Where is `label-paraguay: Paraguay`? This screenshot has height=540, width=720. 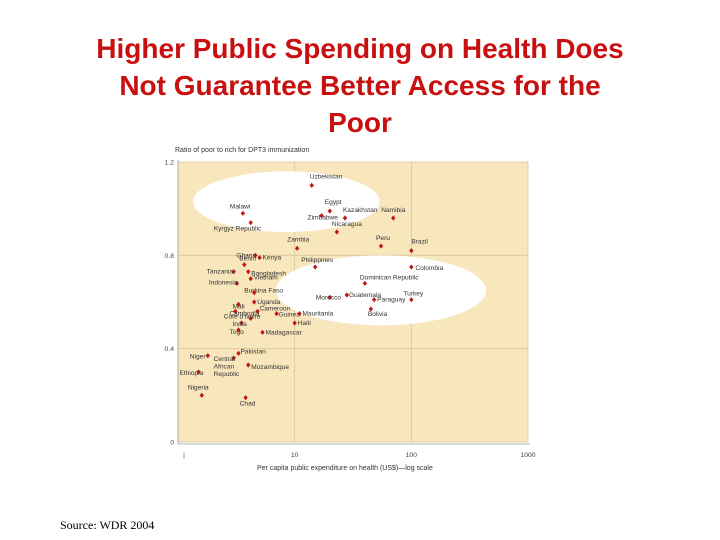
label-paraguay: Paraguay is located at coordinates (391, 300).